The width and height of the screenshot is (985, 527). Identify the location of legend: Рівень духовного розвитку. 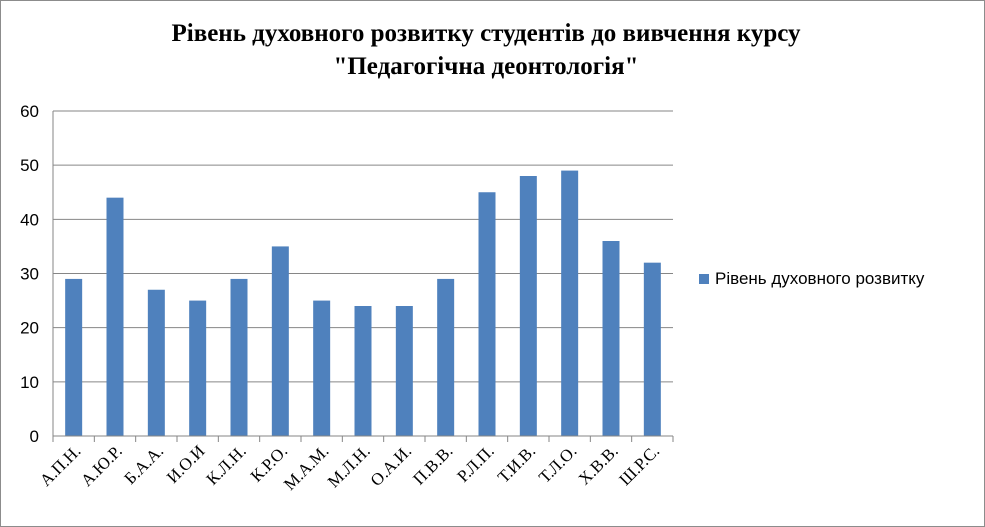
(811, 279).